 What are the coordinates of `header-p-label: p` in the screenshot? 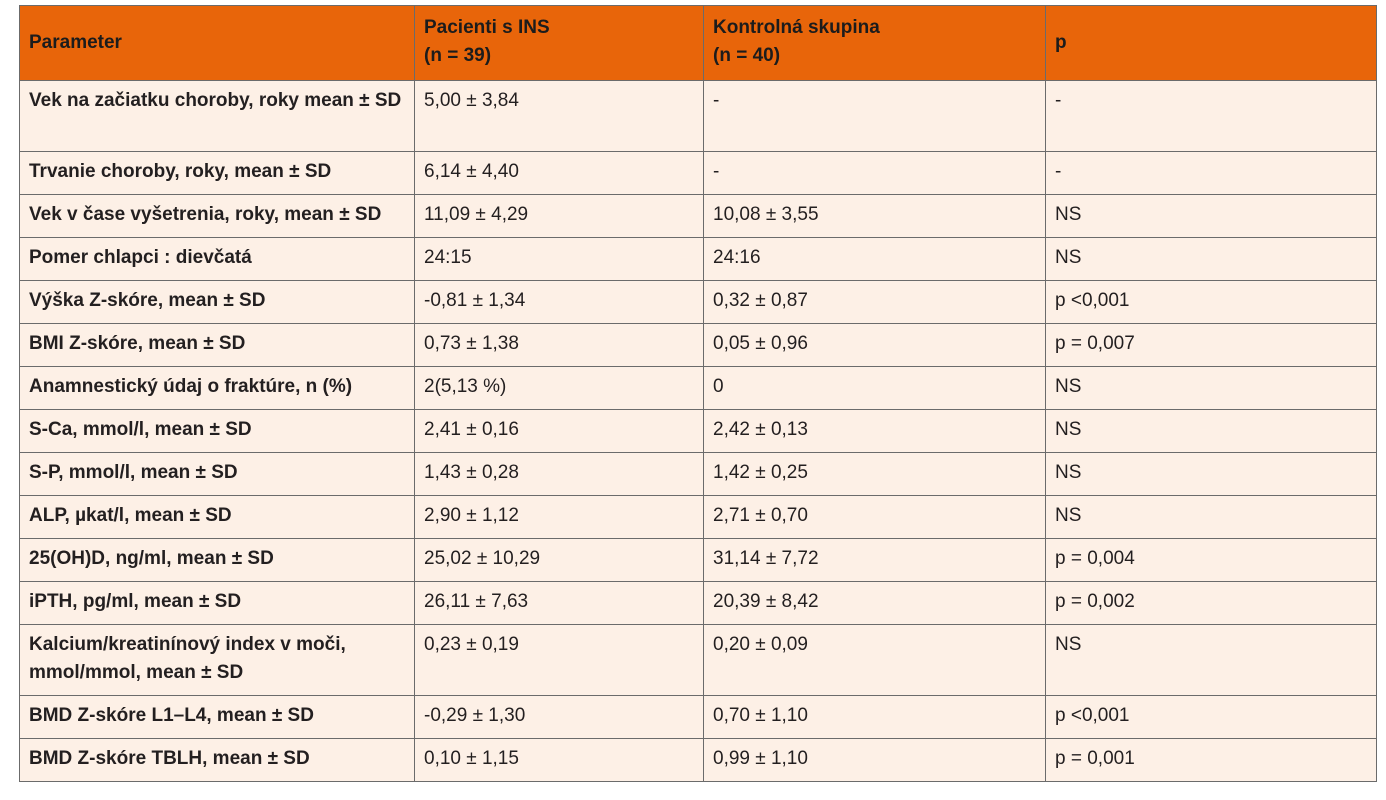 It's located at (1061, 42).